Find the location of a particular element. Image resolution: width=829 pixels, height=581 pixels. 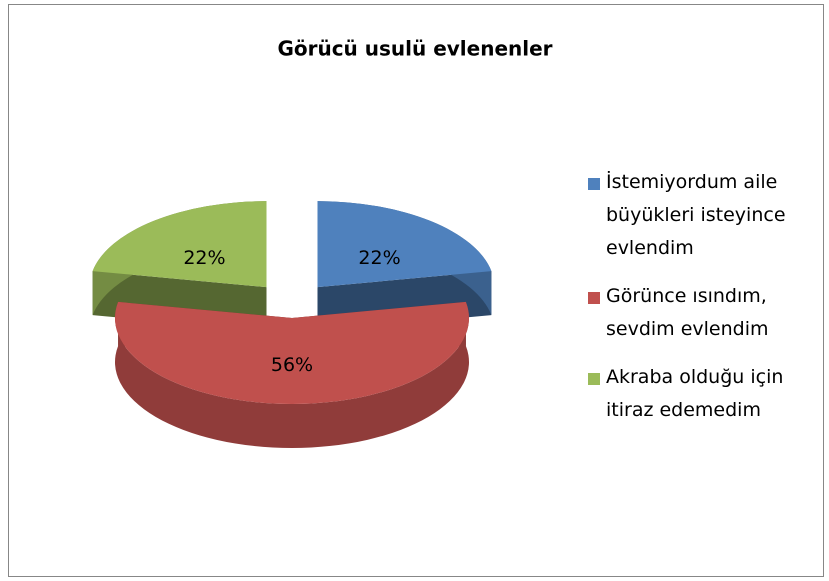

data-label: 56% is located at coordinates (292, 365).